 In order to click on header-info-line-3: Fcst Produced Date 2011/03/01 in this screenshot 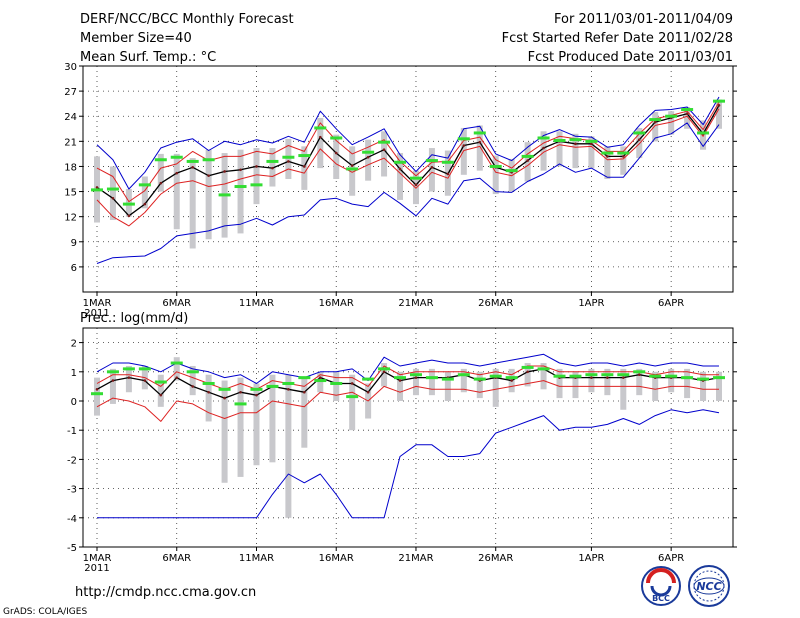, I will do `click(630, 57)`.